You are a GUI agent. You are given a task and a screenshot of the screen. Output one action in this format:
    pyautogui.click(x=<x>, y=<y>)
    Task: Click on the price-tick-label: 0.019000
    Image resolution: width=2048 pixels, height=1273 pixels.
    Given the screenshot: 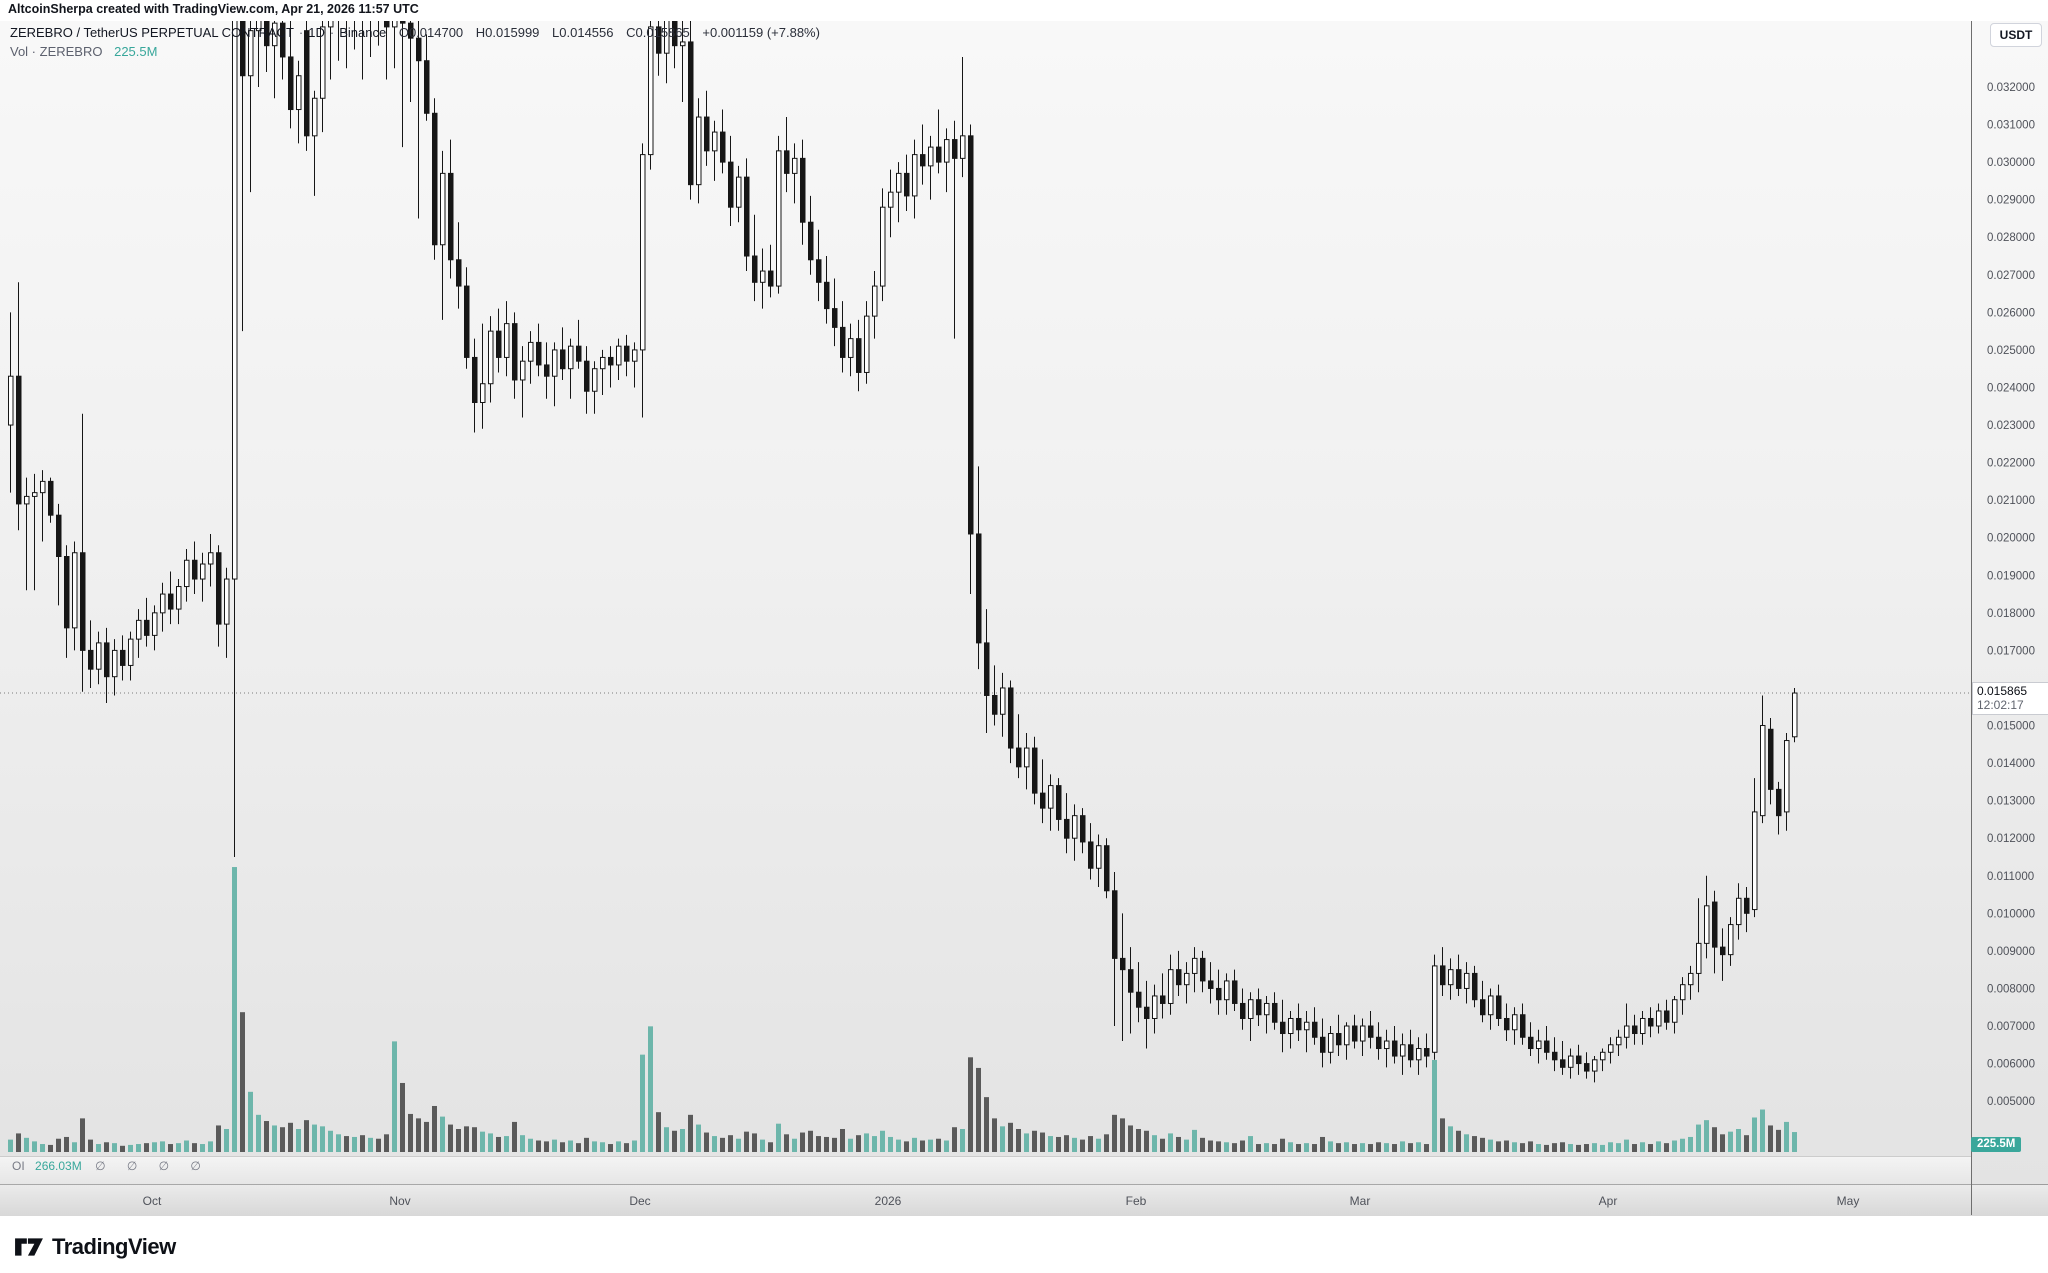 What is the action you would take?
    pyautogui.click(x=2011, y=576)
    